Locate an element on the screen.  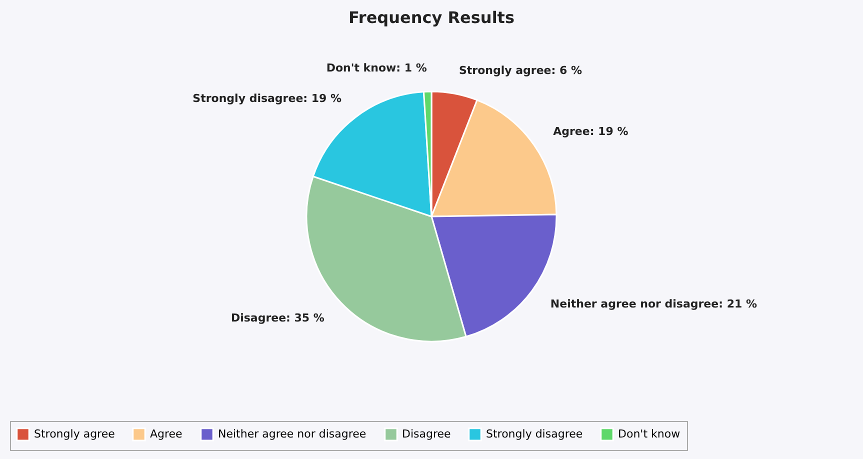
legend-label: Strongly agree is located at coordinates (75, 433).